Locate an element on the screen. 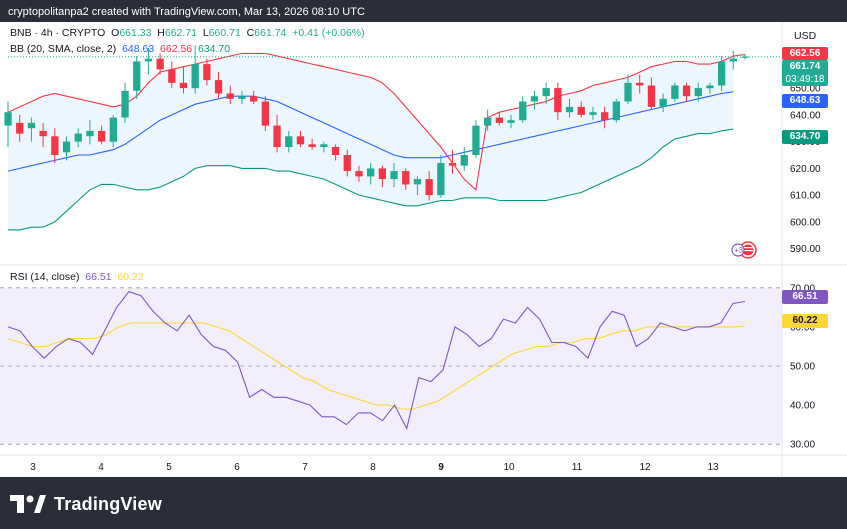  rsi-tag: 66.51 is located at coordinates (805, 297).